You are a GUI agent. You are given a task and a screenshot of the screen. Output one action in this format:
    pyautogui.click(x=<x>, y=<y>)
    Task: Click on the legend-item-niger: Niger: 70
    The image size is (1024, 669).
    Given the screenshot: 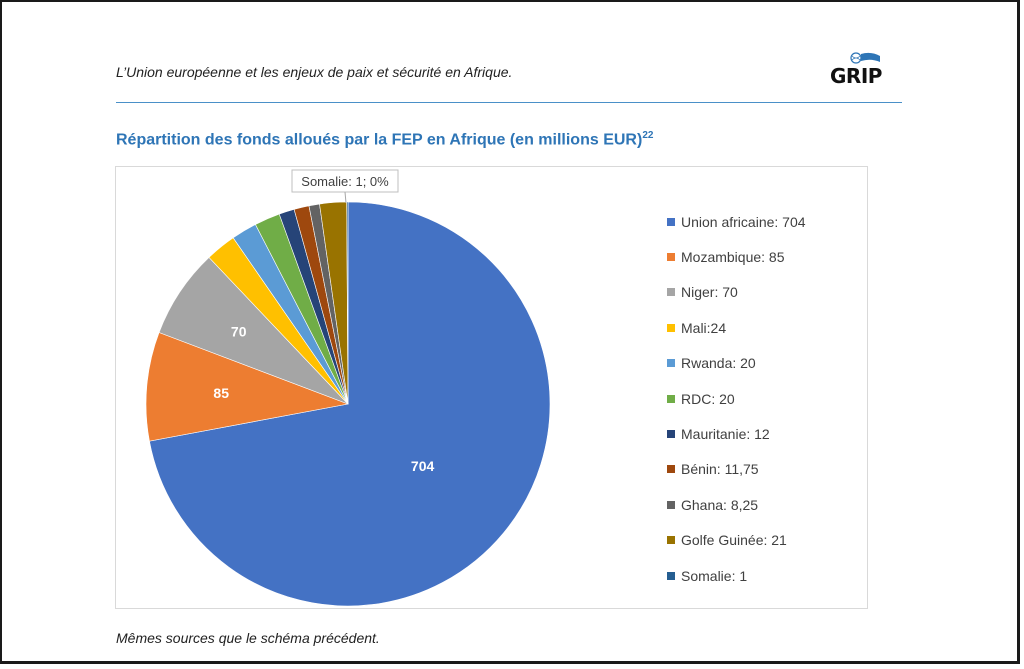 What is the action you would take?
    pyautogui.click(x=736, y=292)
    